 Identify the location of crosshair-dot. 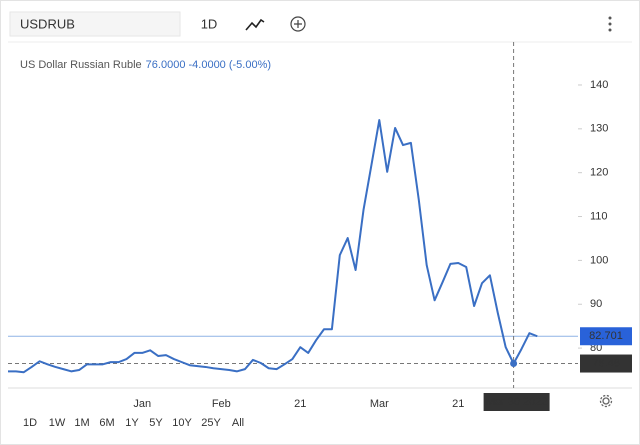
(514, 364).